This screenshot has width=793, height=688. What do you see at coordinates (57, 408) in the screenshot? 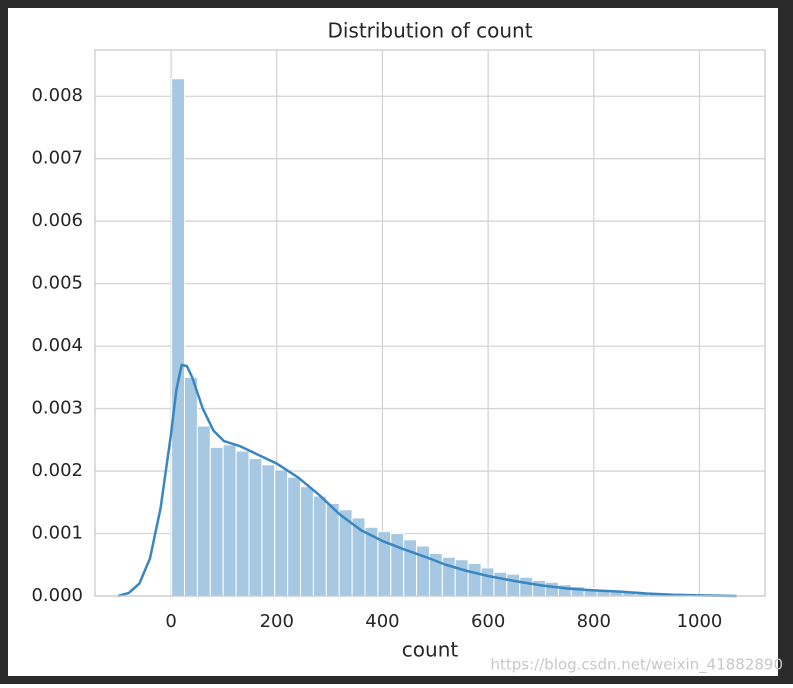
I see `y-tick-label: 0.003` at bounding box center [57, 408].